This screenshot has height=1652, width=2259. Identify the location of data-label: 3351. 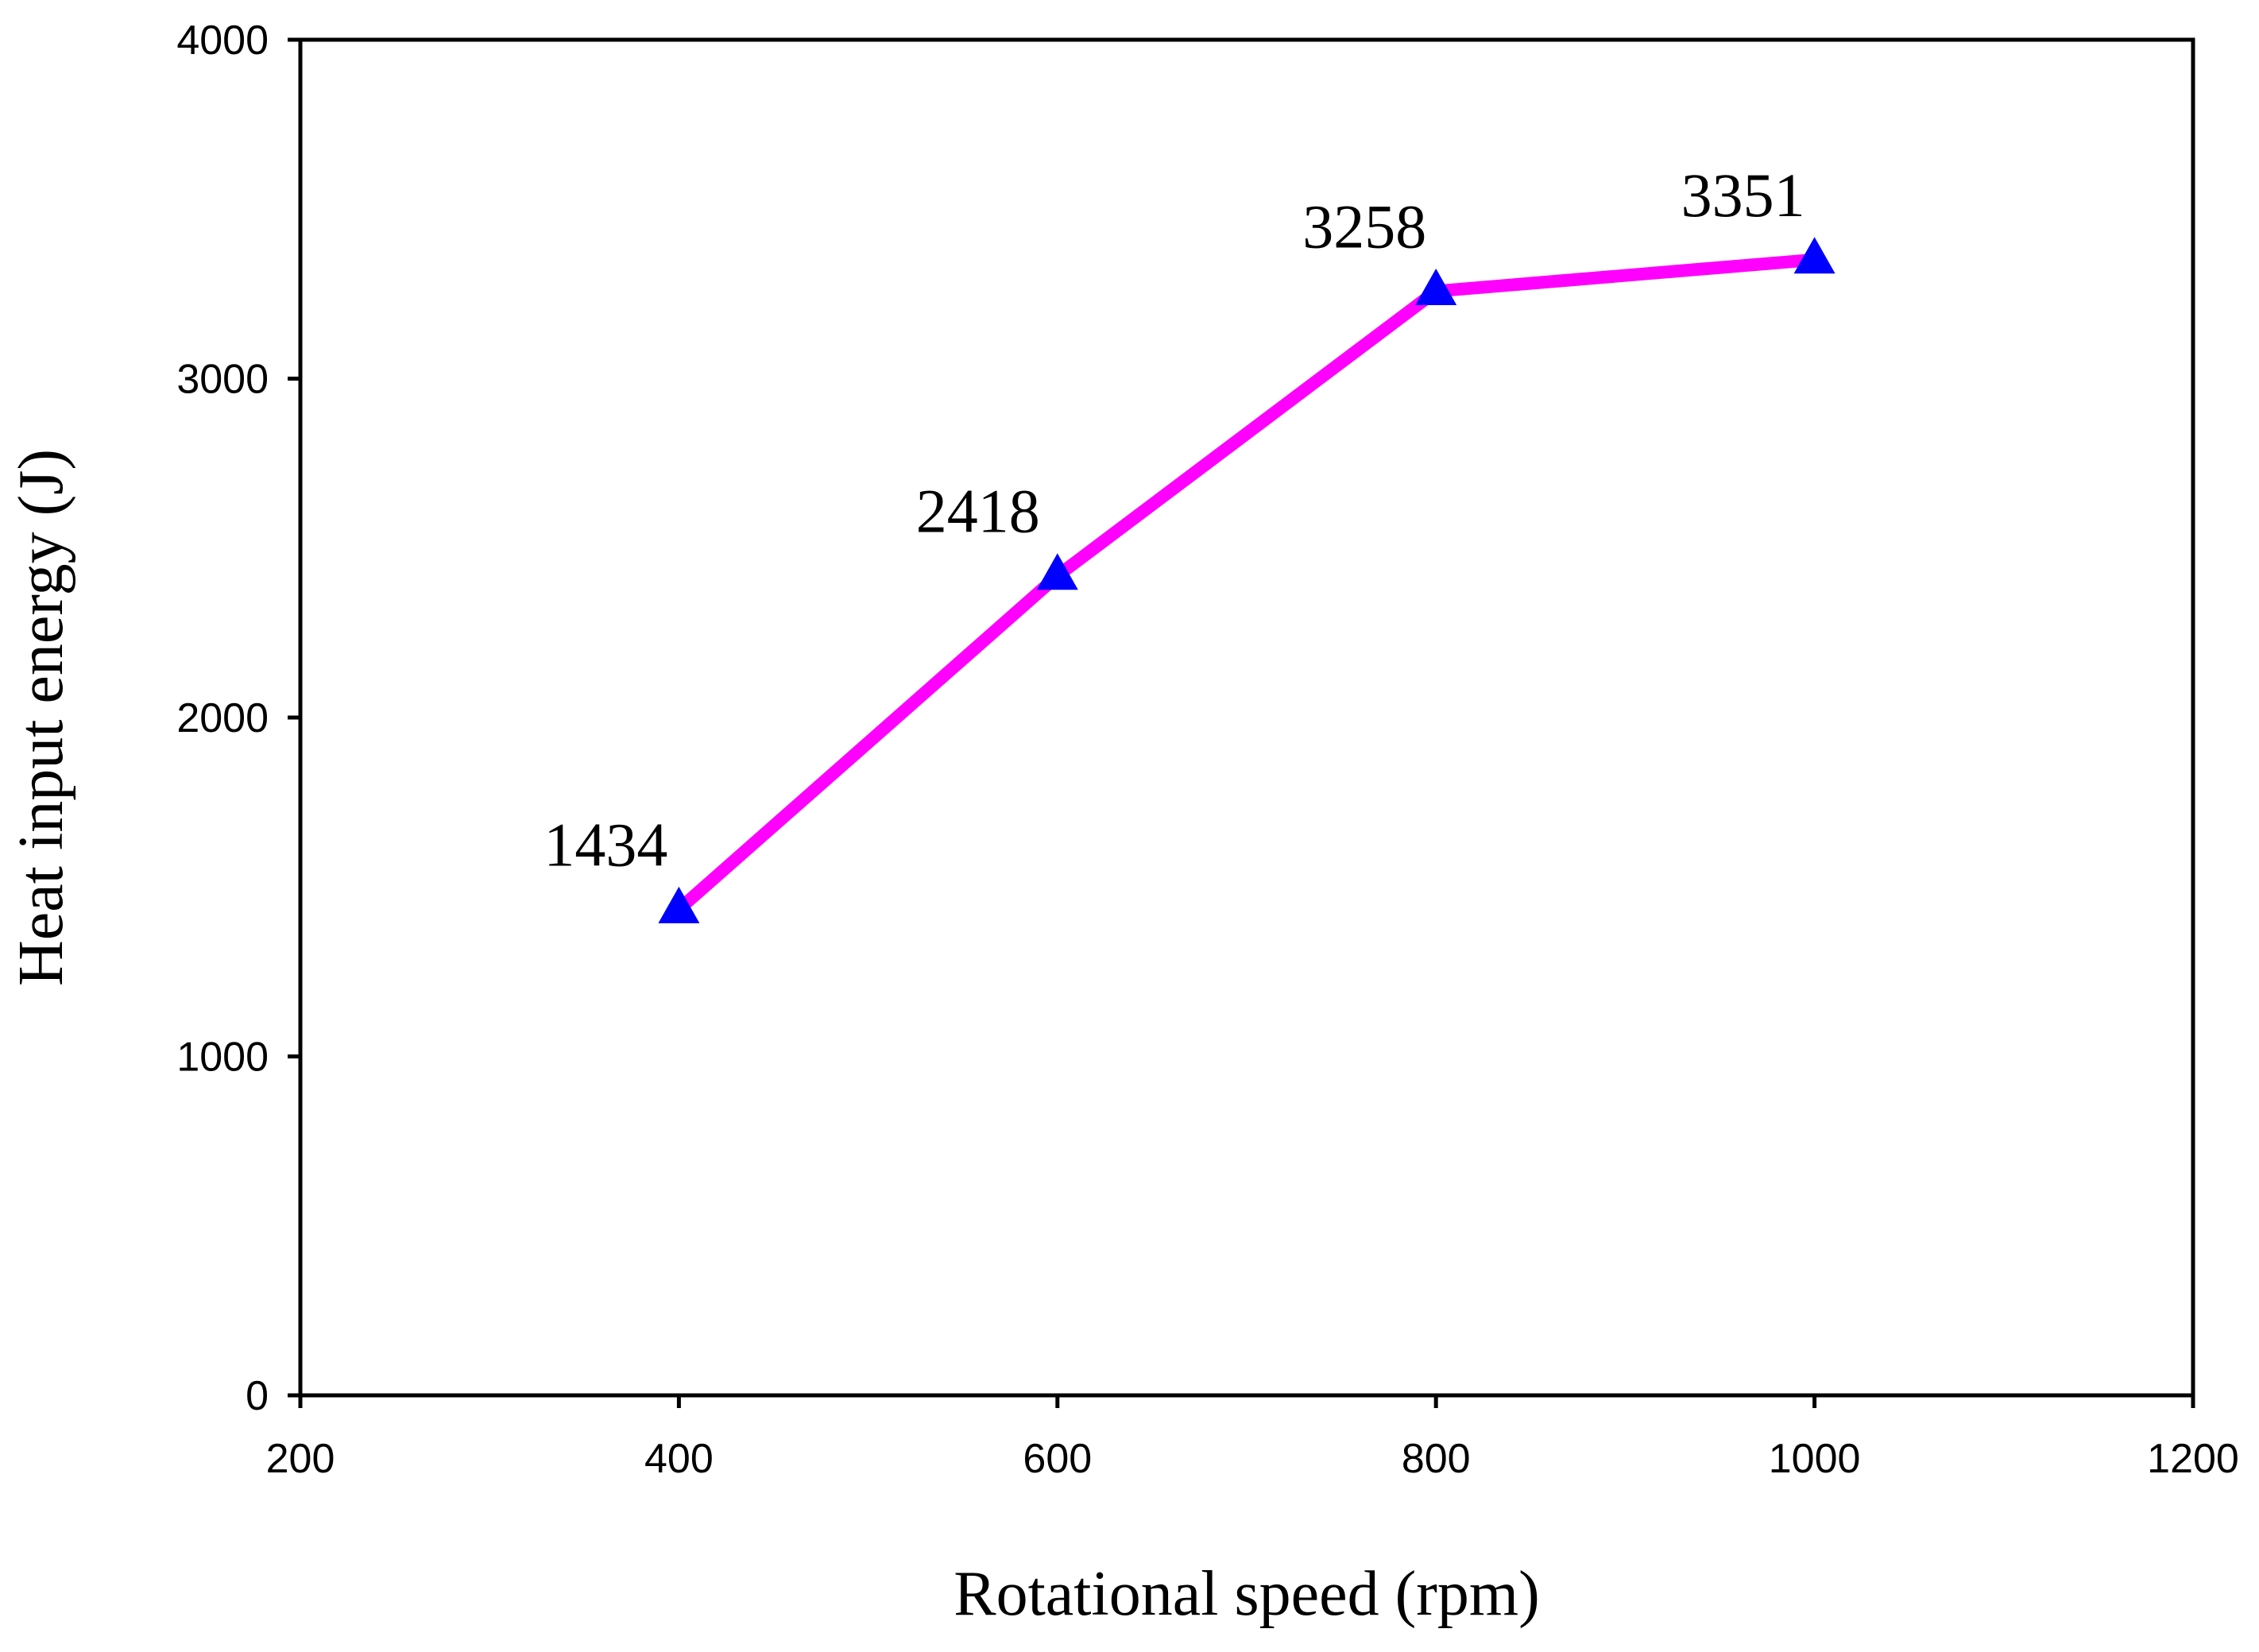
(1743, 195).